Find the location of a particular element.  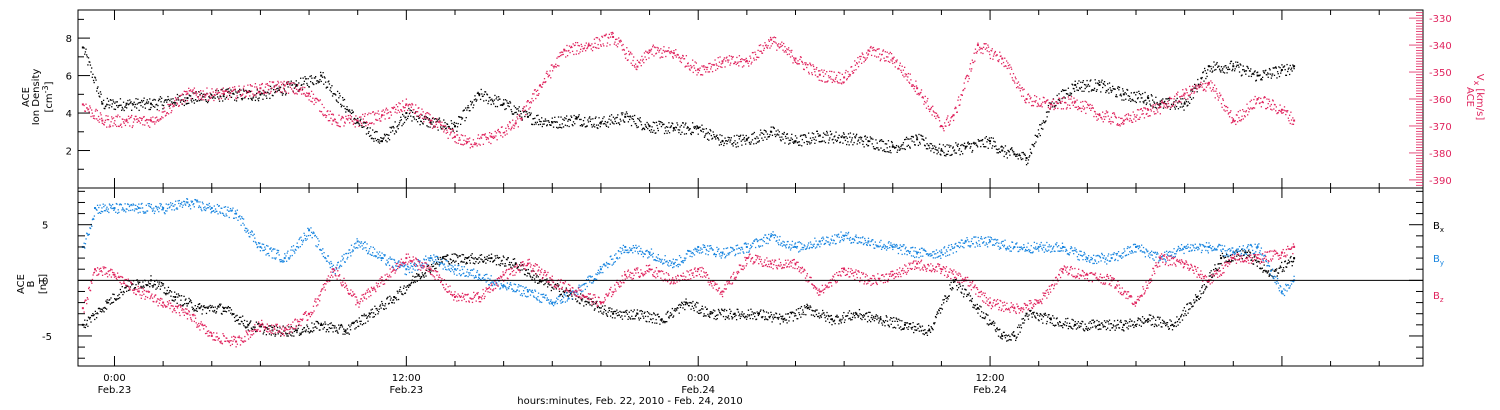

vx-point is located at coordinates (941, 125).